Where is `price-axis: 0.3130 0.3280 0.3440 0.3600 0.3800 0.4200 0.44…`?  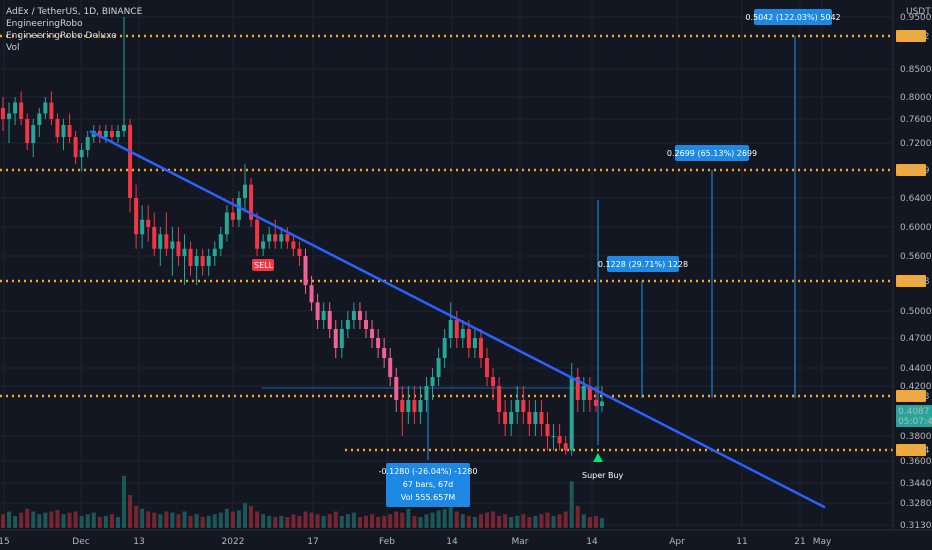 price-axis: 0.3130 0.3280 0.3440 0.3600 0.3800 0.4200 0.44… is located at coordinates (912, 265).